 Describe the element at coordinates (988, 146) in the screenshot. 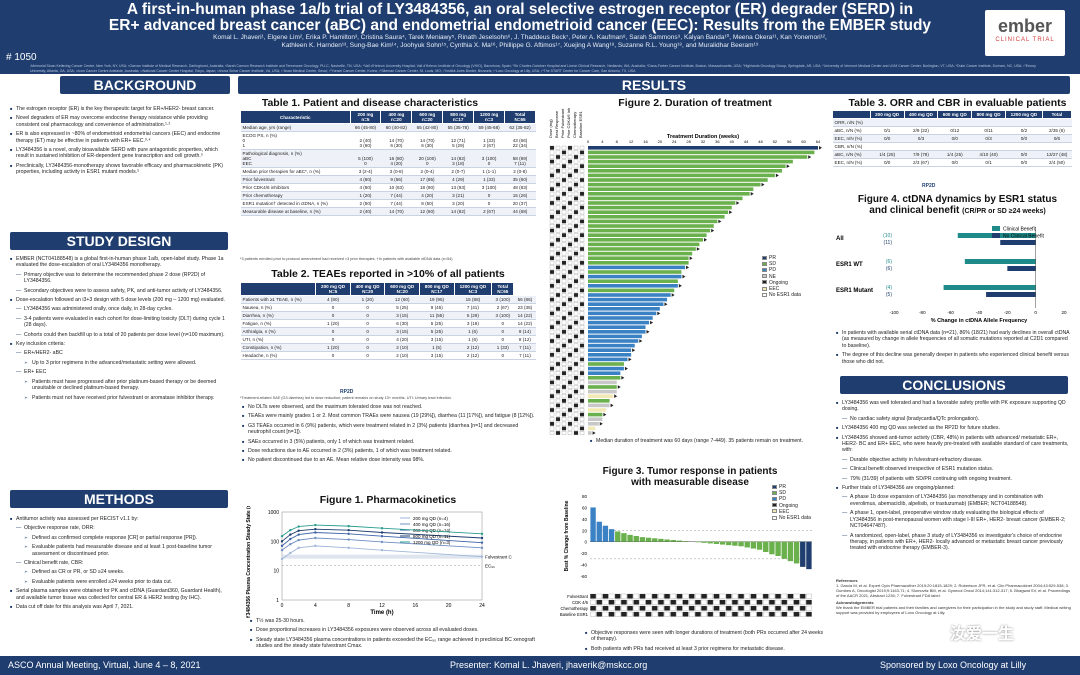

I see `table3-cell` at that location.